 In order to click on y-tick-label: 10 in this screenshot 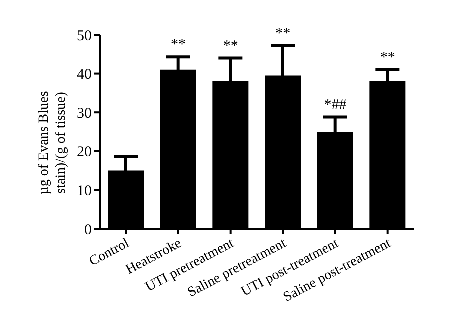, I will do `click(84, 192)`.